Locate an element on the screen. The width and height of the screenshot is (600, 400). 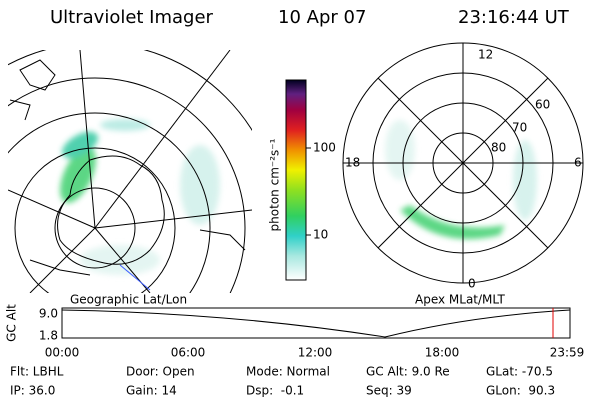
timeline-x-label: 06:00 is located at coordinates (188, 353).